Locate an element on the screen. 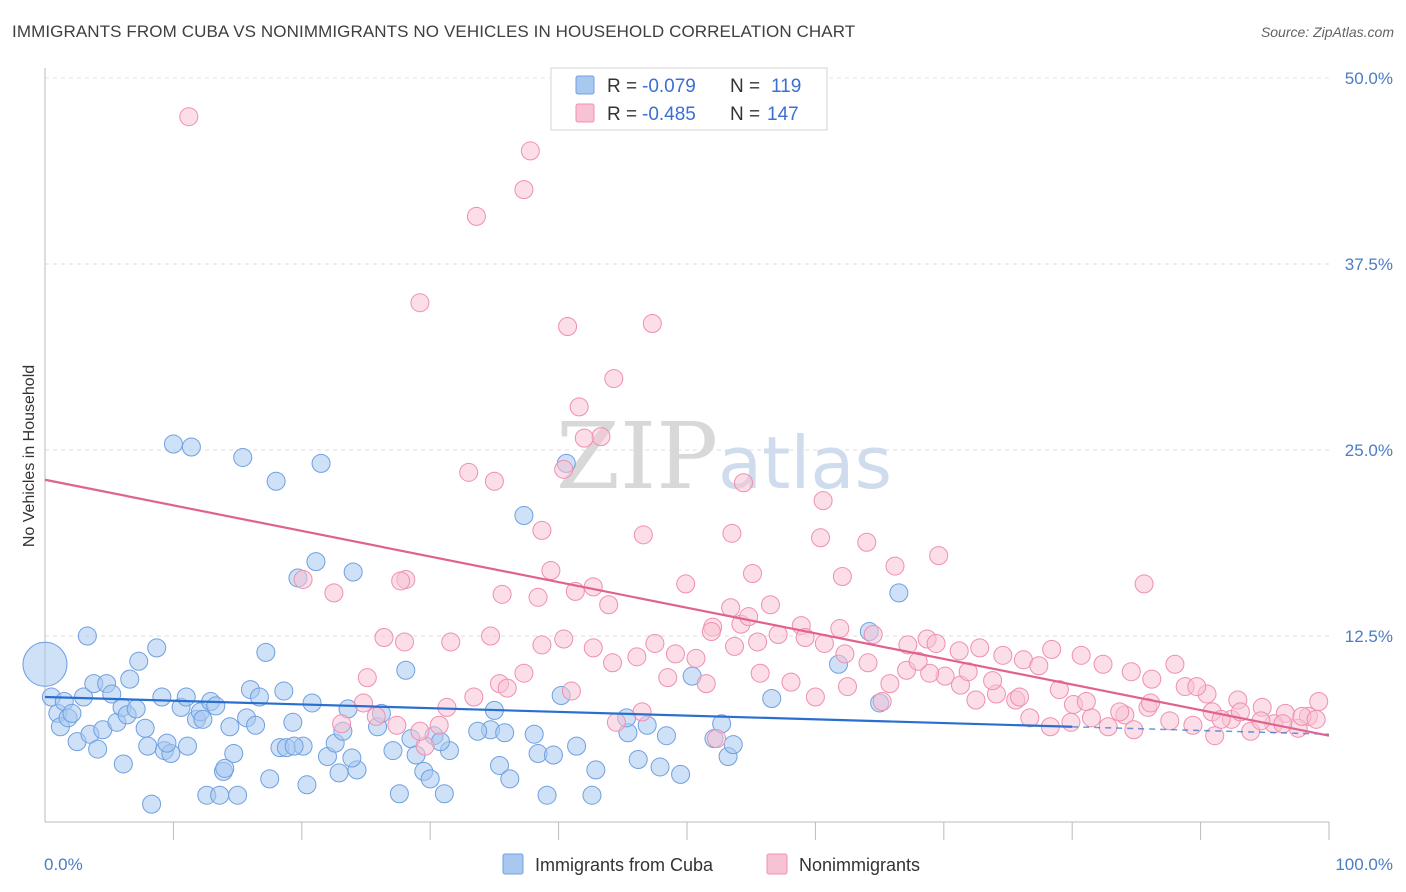 This screenshot has width=1406, height=892. legend: R = -0.079 N = 119 R = -0.485 N = 147 is located at coordinates (689, 99).